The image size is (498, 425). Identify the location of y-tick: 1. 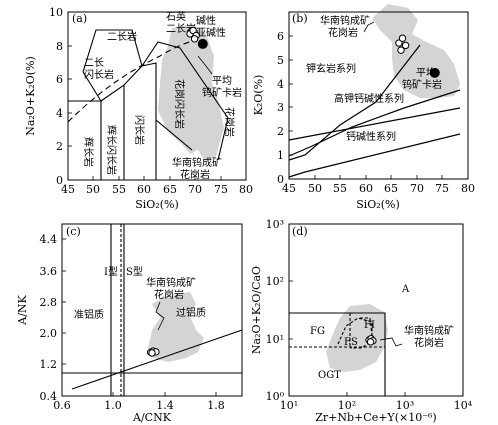
(280, 155).